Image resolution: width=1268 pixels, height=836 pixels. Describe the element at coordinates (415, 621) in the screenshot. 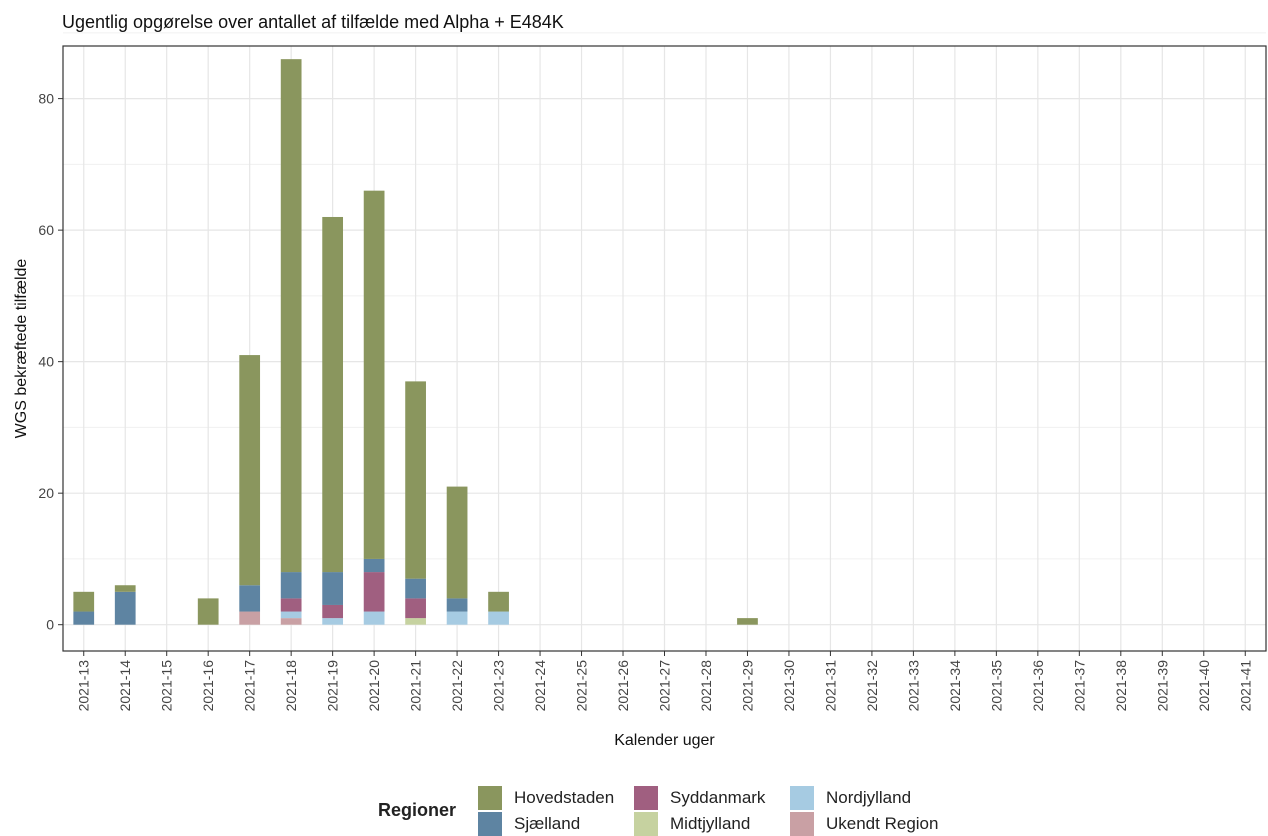

I see `bar-midtjylland` at that location.